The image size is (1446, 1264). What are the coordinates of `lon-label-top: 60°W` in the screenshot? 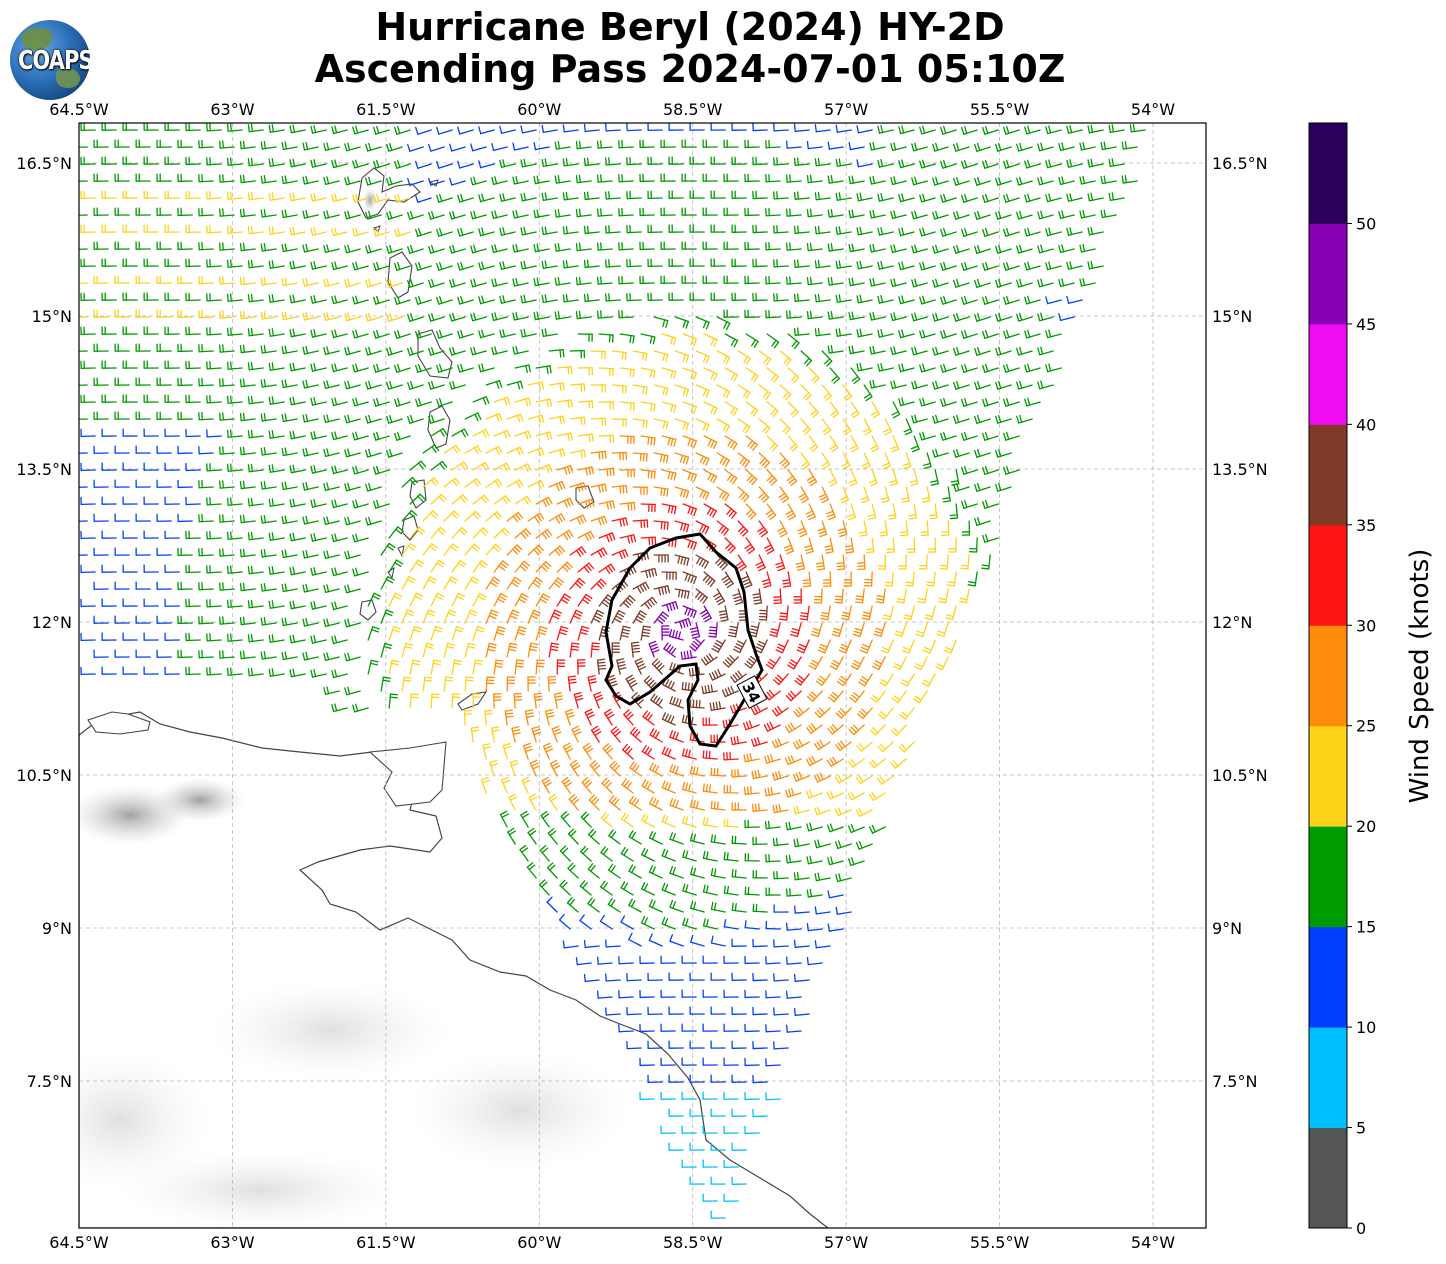 It's located at (539, 109).